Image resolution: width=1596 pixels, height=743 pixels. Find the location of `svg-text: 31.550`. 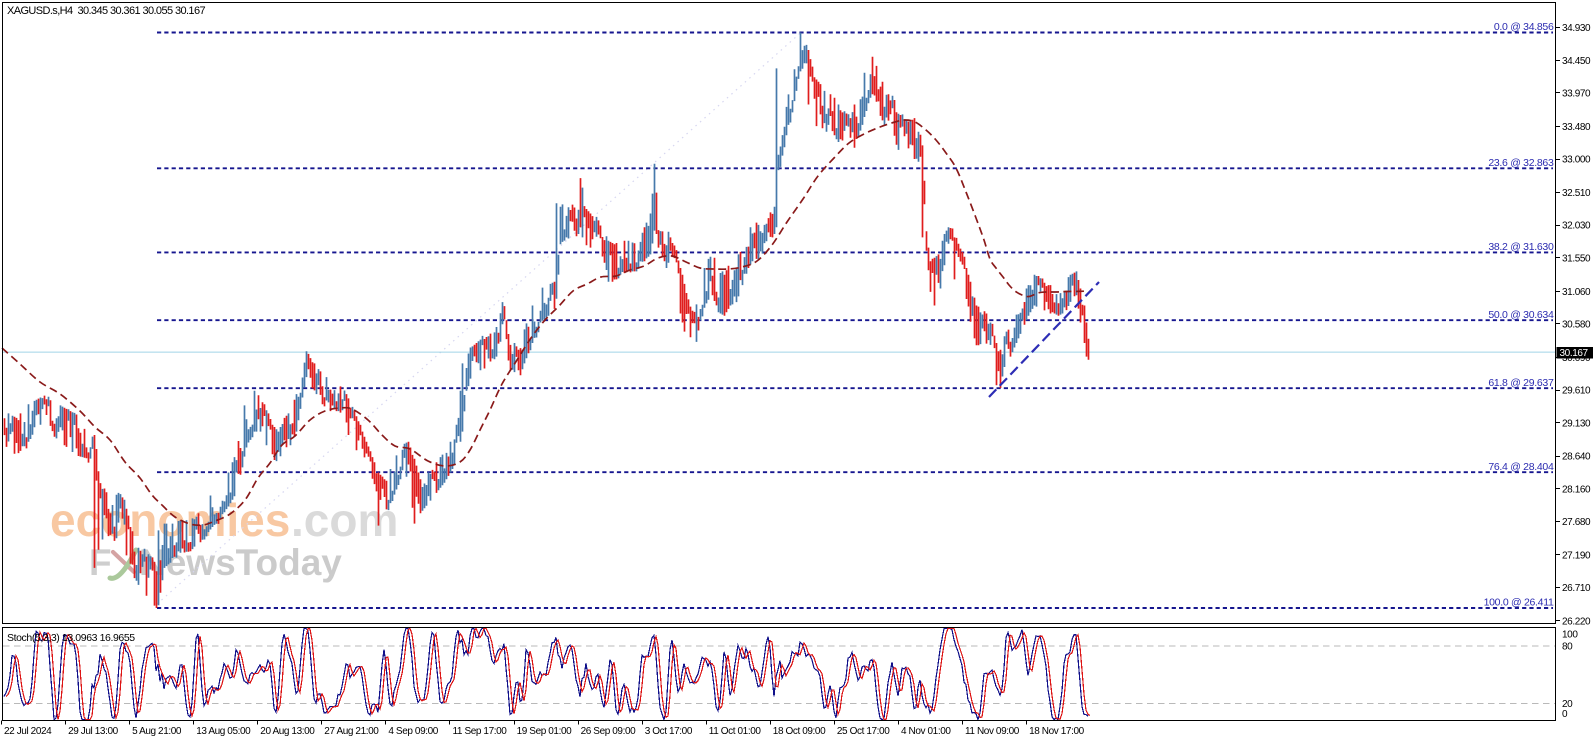

svg-text: 31.550 is located at coordinates (1576, 258).